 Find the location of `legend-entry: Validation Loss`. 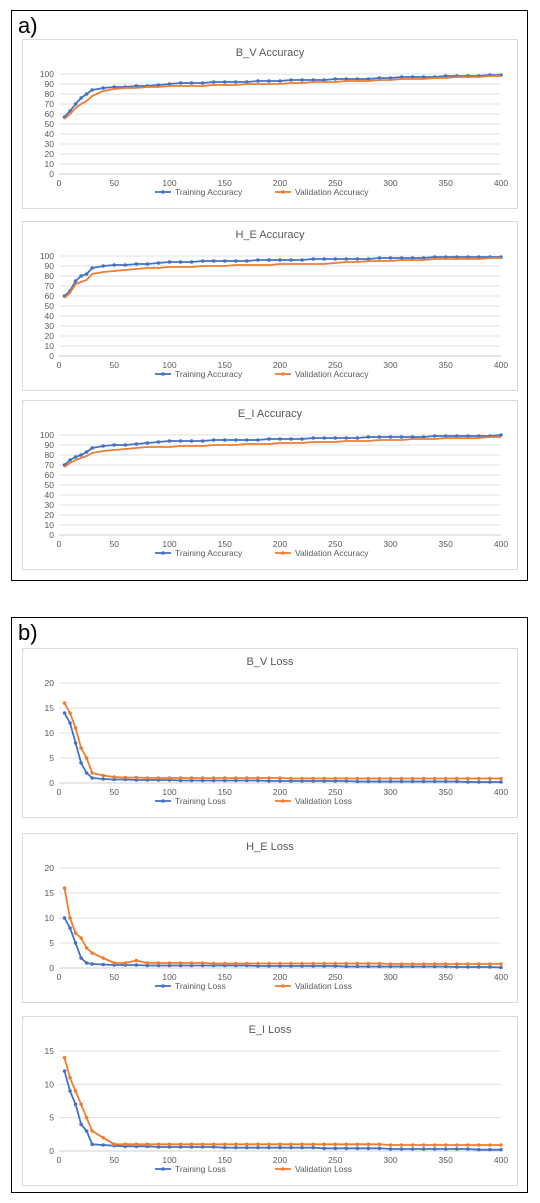

legend-entry: Validation Loss is located at coordinates (323, 801).